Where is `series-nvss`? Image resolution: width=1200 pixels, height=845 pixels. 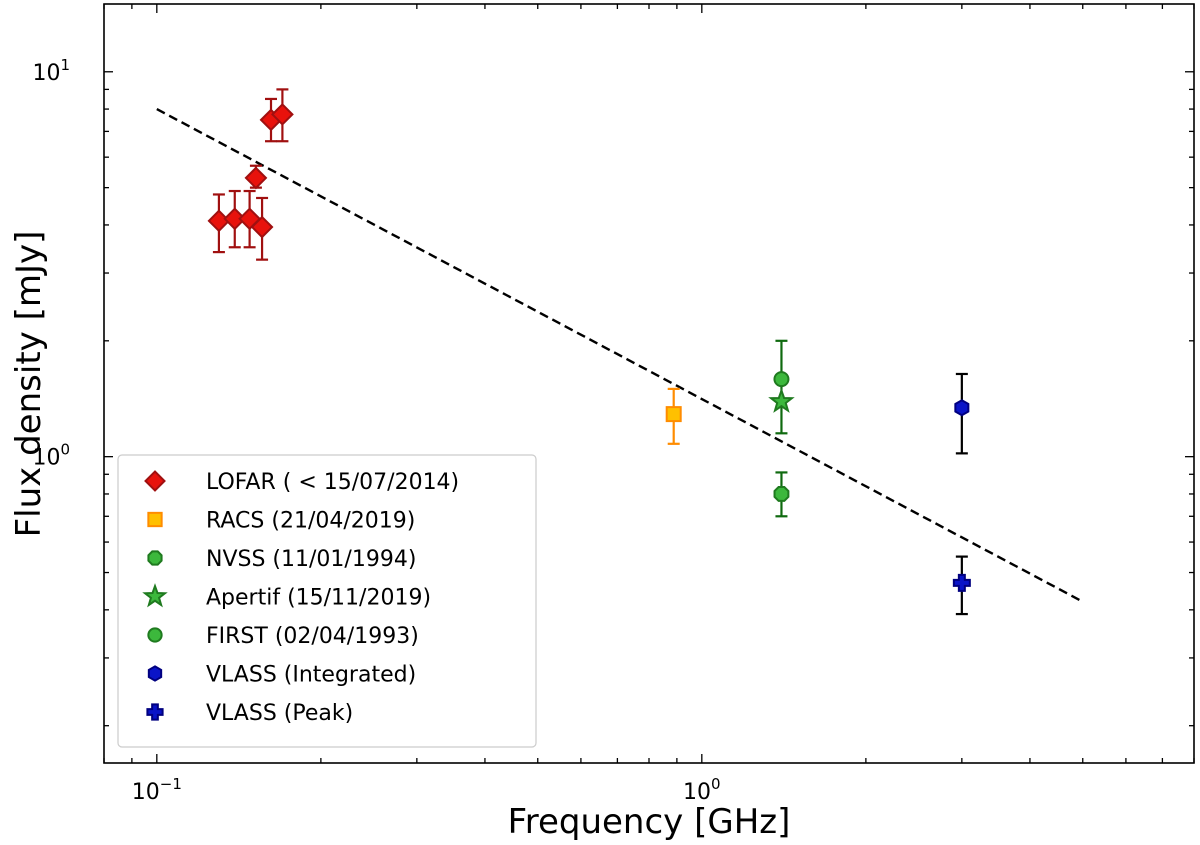
series-nvss is located at coordinates (781, 494).